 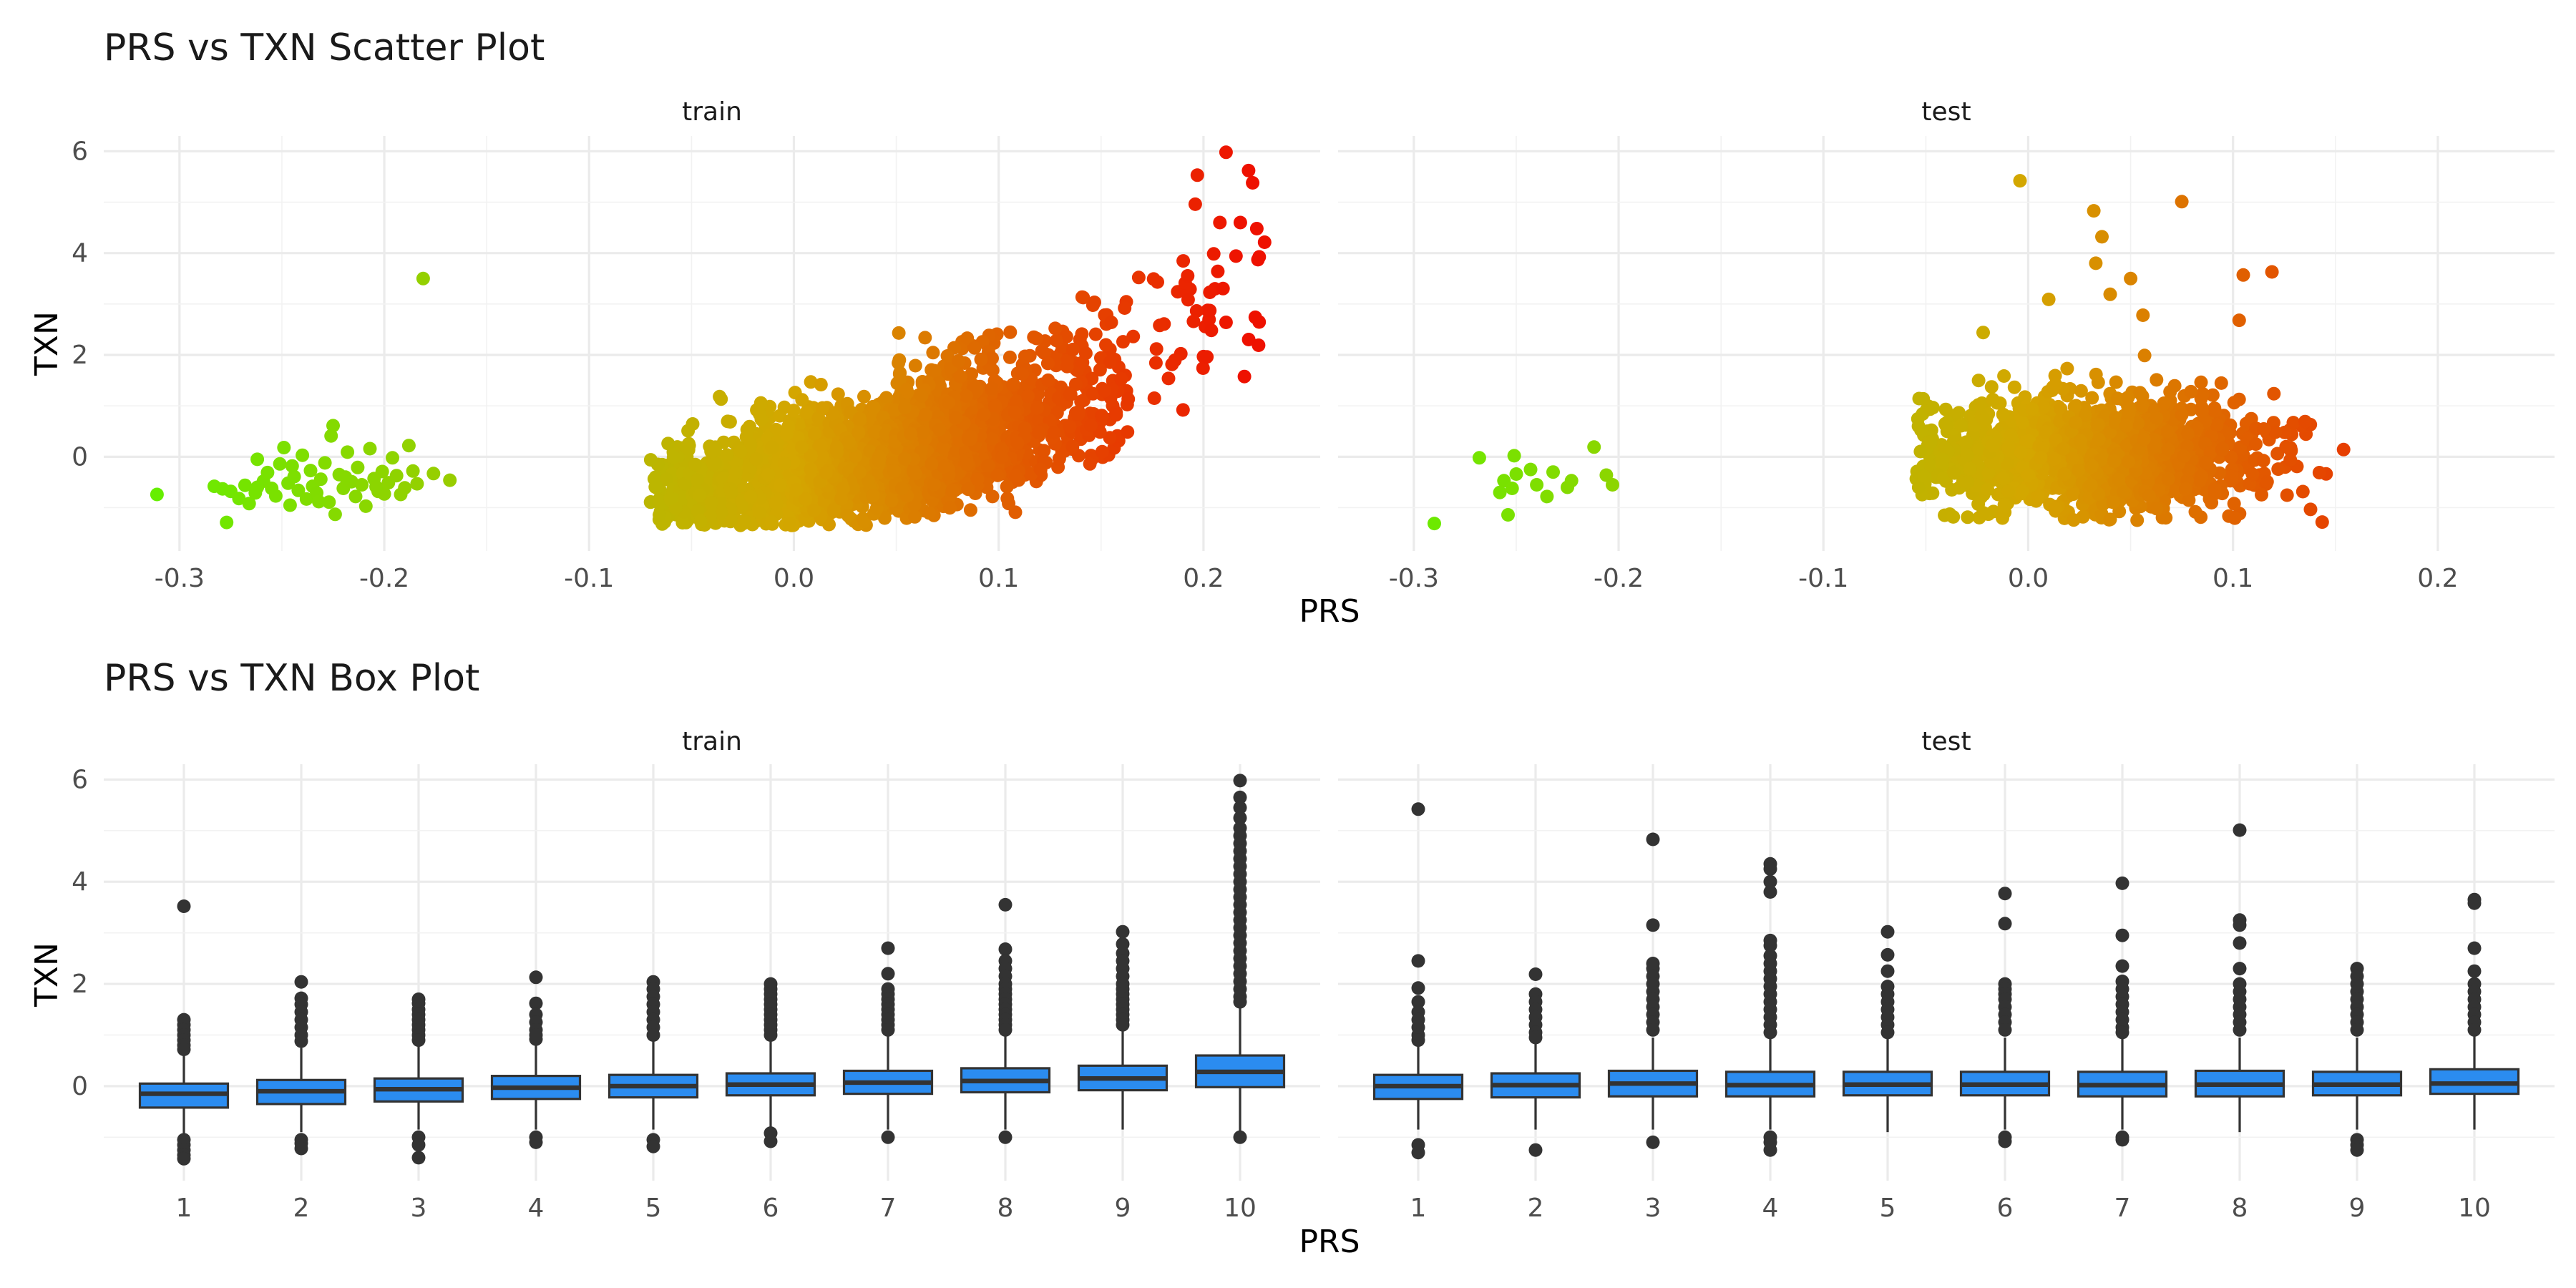 What do you see at coordinates (2232, 578) in the screenshot?
I see `x-tick-label: 0.1` at bounding box center [2232, 578].